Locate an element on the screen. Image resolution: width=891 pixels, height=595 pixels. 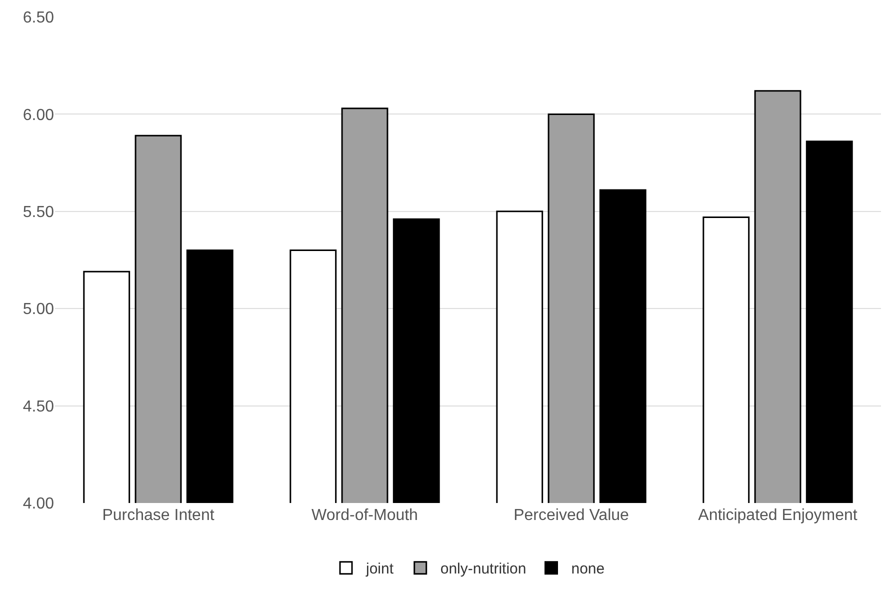
y-tick-label: 6.00 is located at coordinates (38, 115).